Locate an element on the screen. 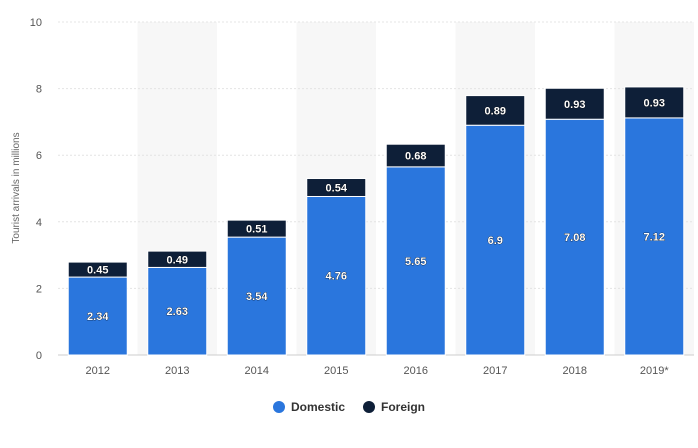  legend-label-domestic: Domestic is located at coordinates (318, 407).